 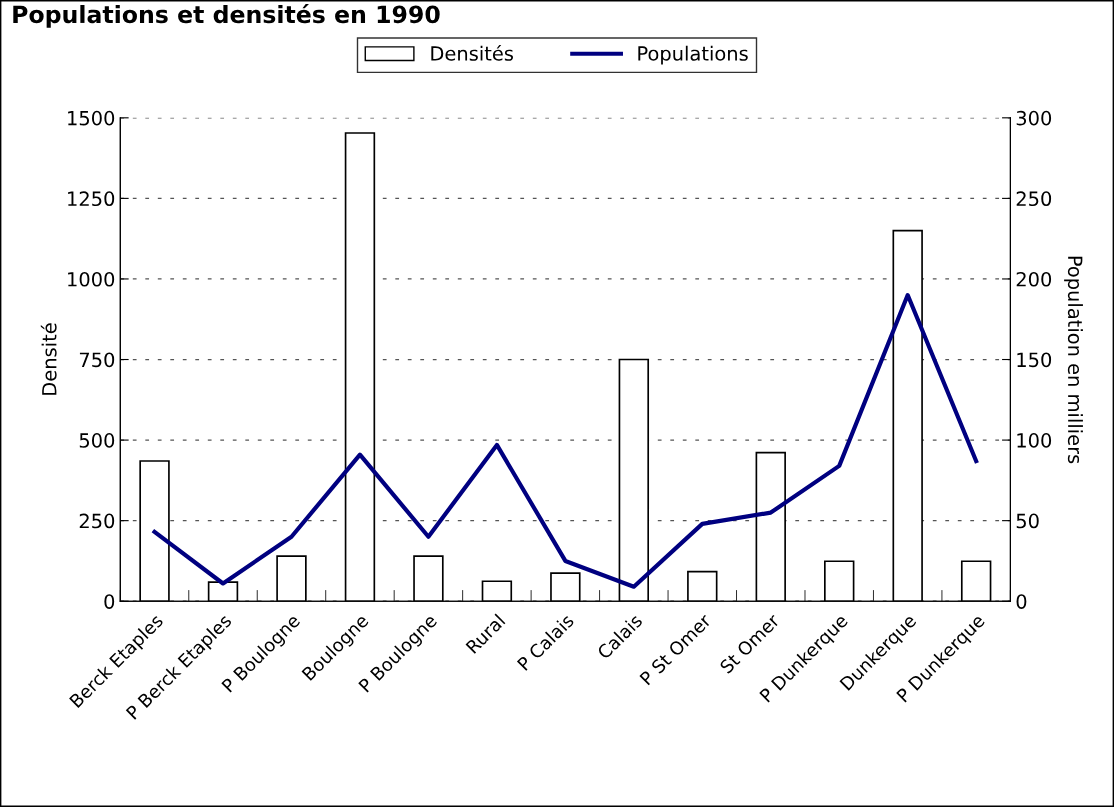 I want to click on y2-tick-label: 200, so click(x=1034, y=279).